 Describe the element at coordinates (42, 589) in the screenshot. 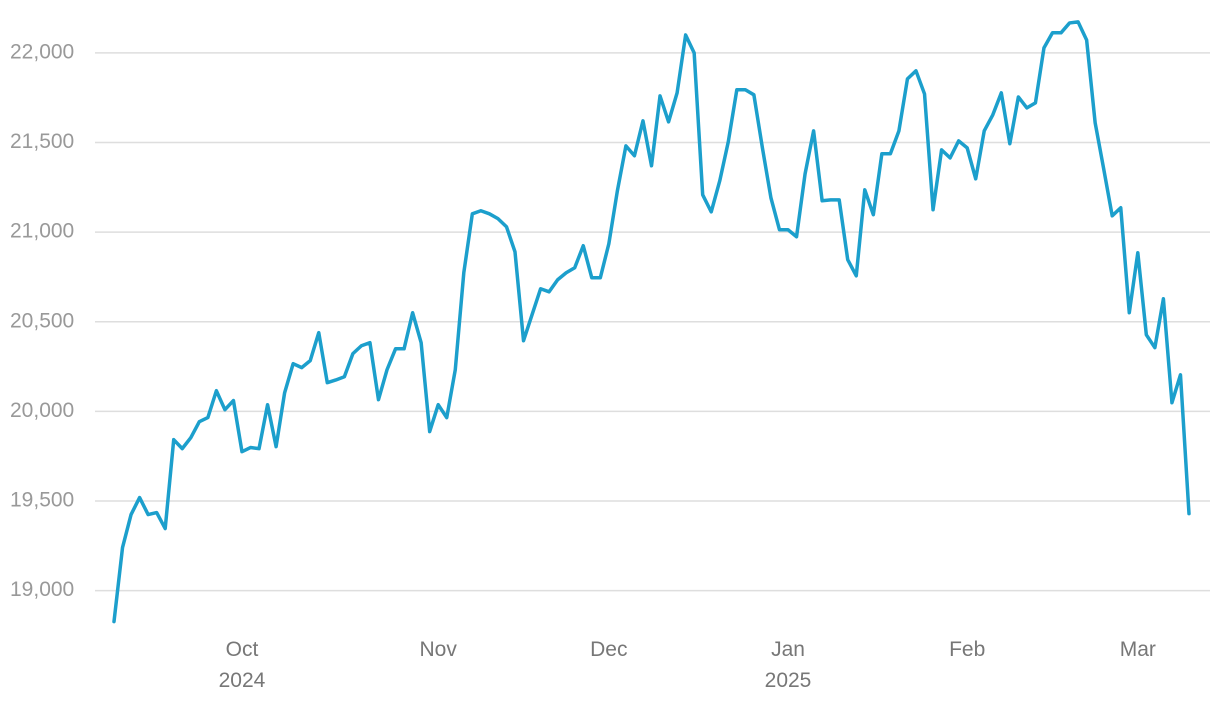

I see `y-tick-label: 19,000` at that location.